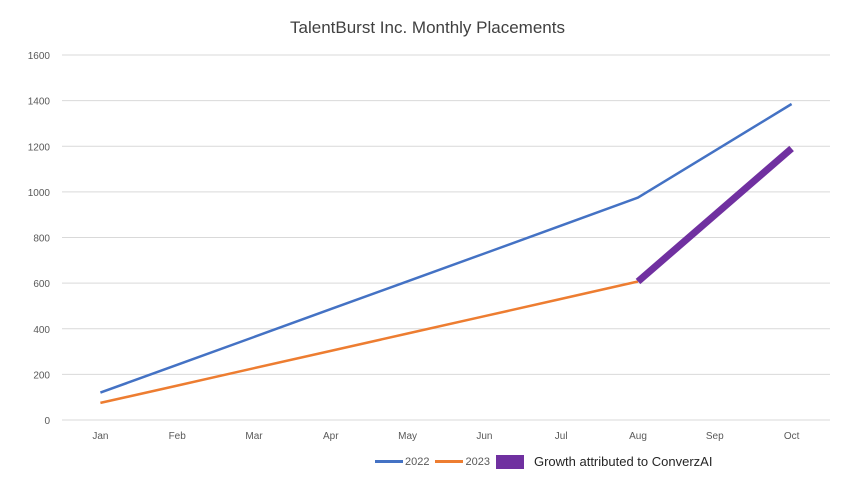  Describe the element at coordinates (39, 102) in the screenshot. I see `y-tick-label: 1400` at that location.